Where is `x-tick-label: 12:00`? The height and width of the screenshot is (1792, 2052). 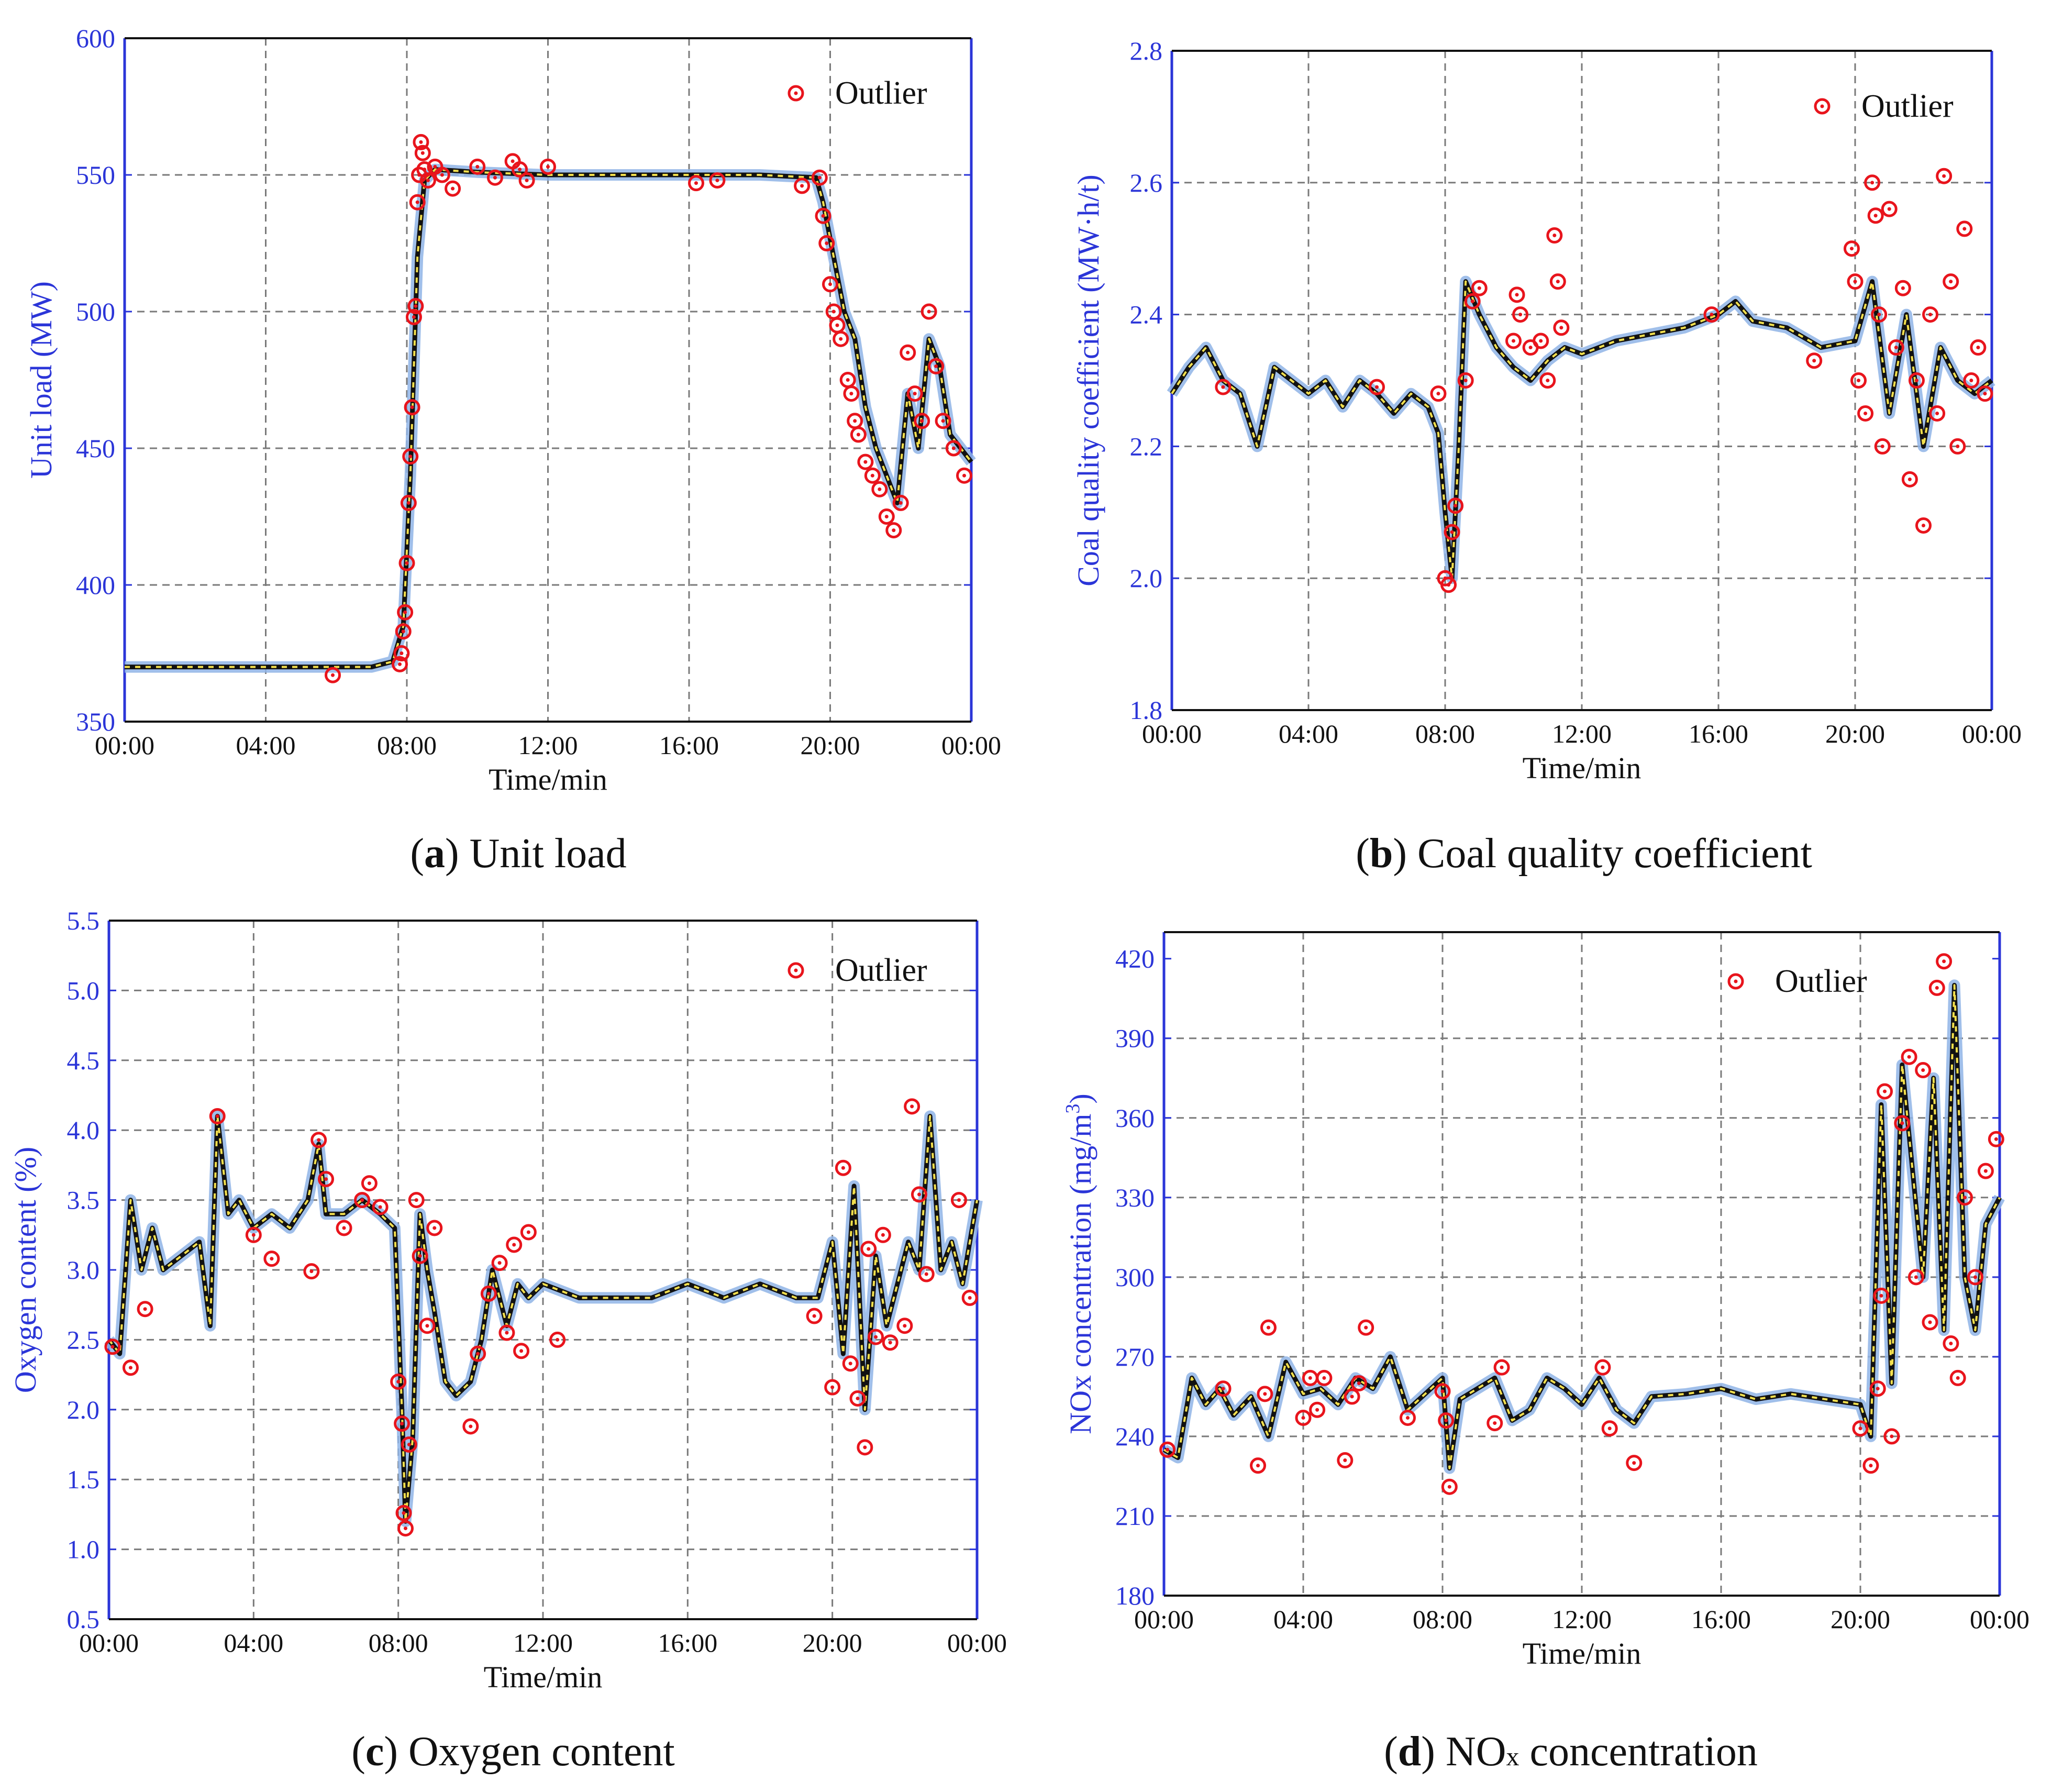
x-tick-label: 12:00 is located at coordinates (1582, 1619).